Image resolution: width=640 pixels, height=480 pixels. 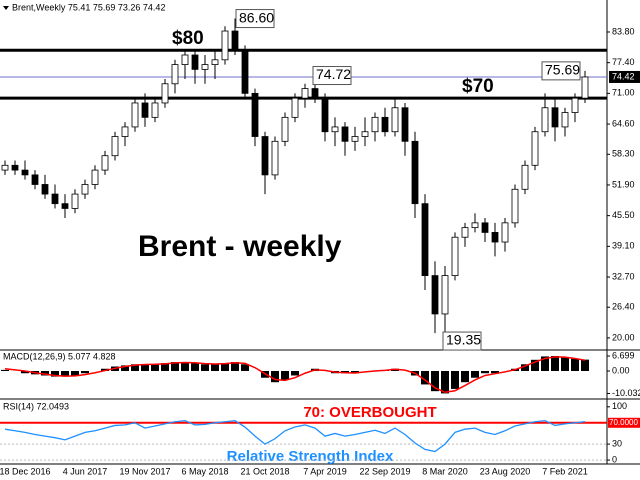 What do you see at coordinates (626, 393) in the screenshot?
I see `y-tick-label: -10.032` at bounding box center [626, 393].